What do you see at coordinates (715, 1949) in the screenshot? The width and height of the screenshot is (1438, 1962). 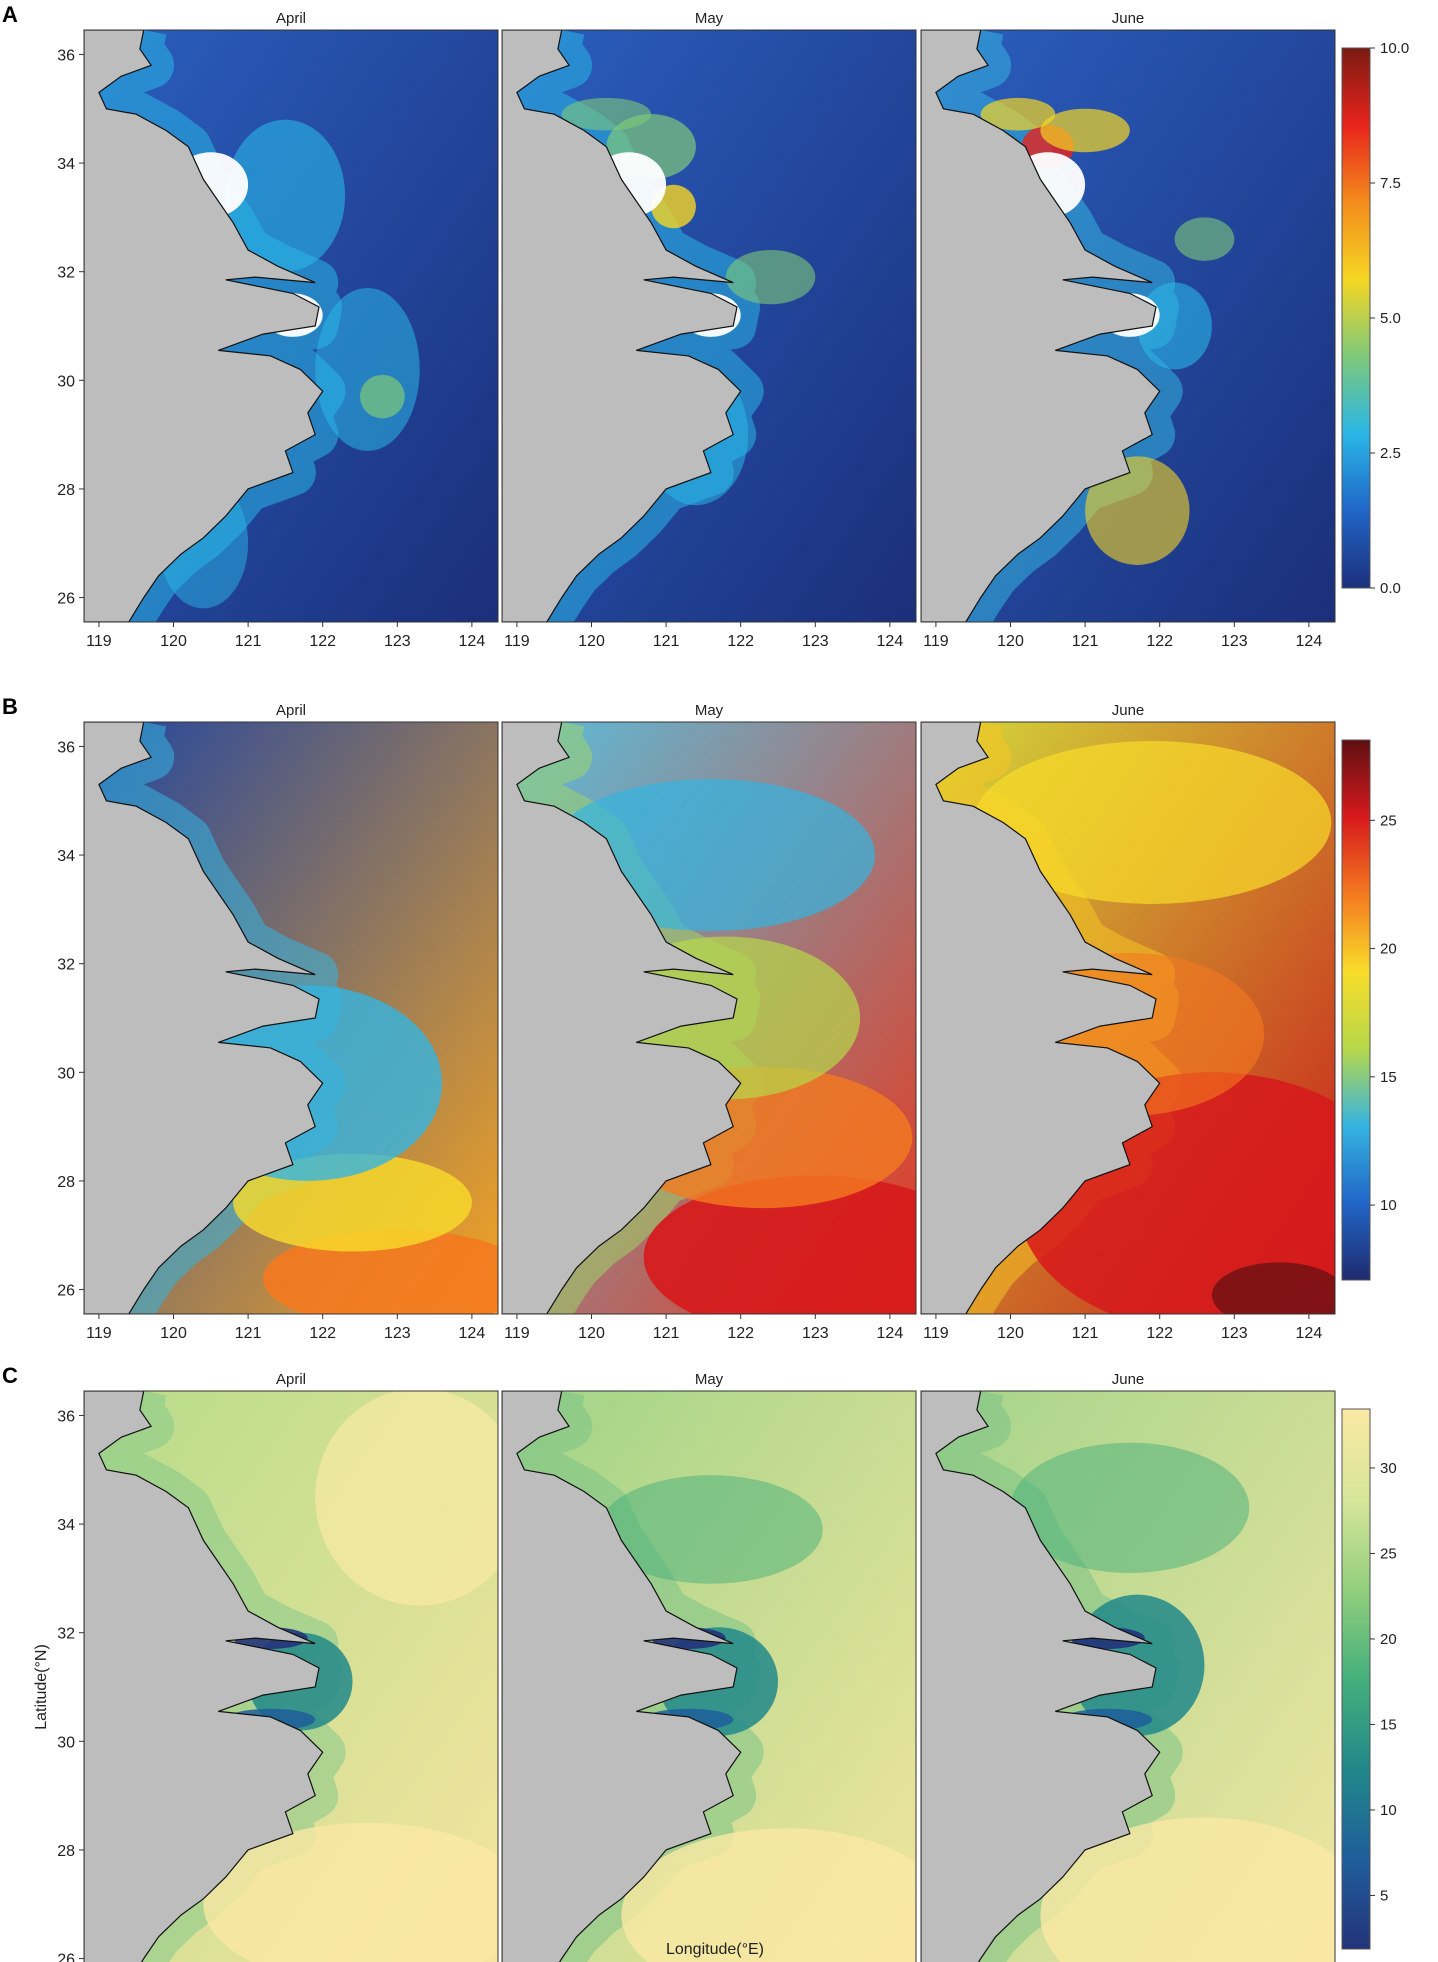 I see `x-axis-title: Longitude(°E)` at bounding box center [715, 1949].